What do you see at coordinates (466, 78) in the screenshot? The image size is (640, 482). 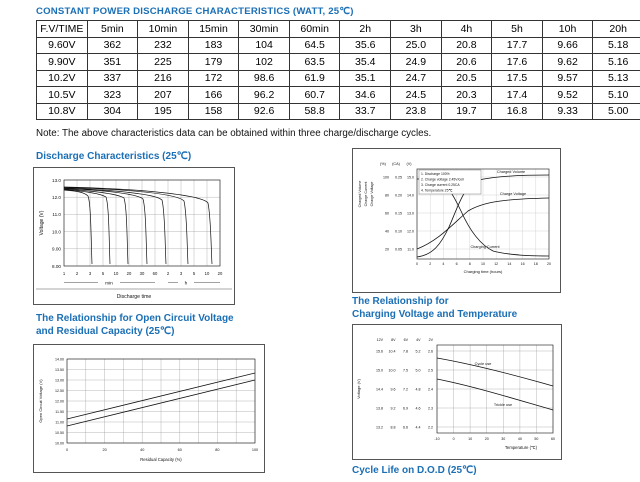 I see `table-cell: 20.5` at bounding box center [466, 78].